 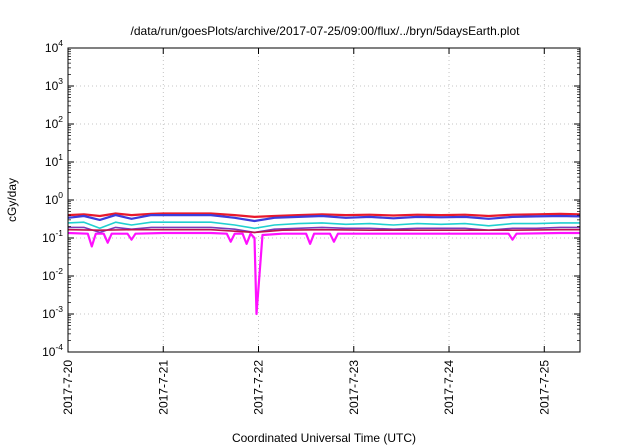 What do you see at coordinates (60, 195) in the screenshot?
I see `y-tick-exponent: 0` at bounding box center [60, 195].